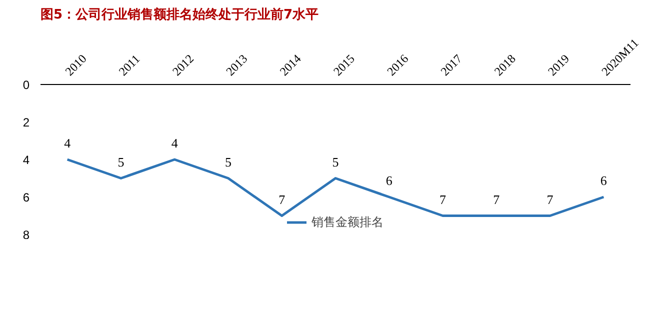 The width and height of the screenshot is (672, 322). What do you see at coordinates (26, 123) in the screenshot?
I see `y-tick-label: 2` at bounding box center [26, 123].